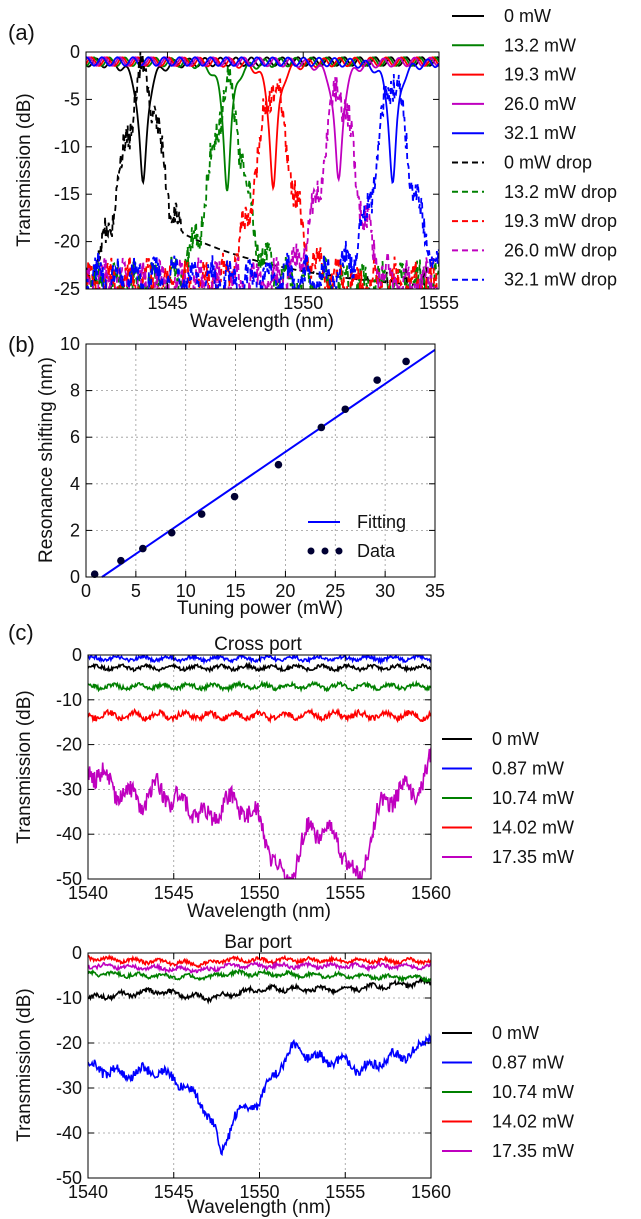  What do you see at coordinates (435, 591) in the screenshot?
I see `x-tick-label: 35` at bounding box center [435, 591].